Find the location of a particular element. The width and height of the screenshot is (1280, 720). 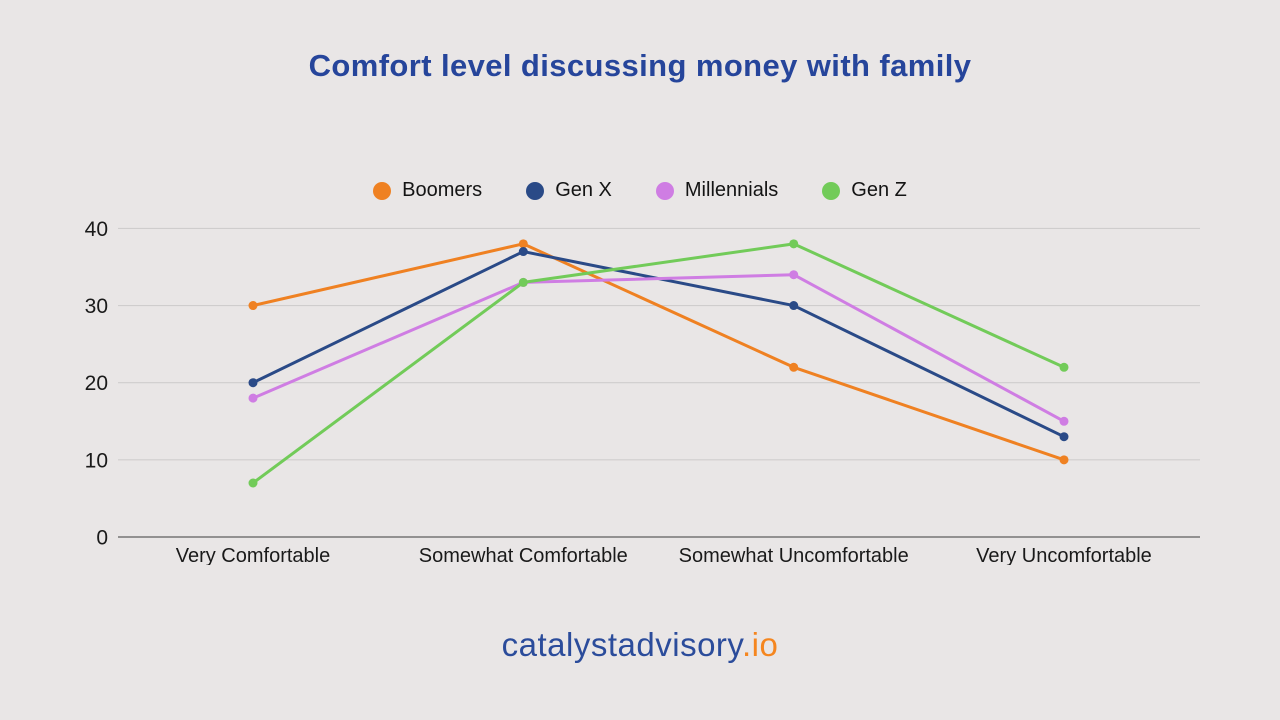

legend-item-millennials: Millennials is located at coordinates (717, 190).